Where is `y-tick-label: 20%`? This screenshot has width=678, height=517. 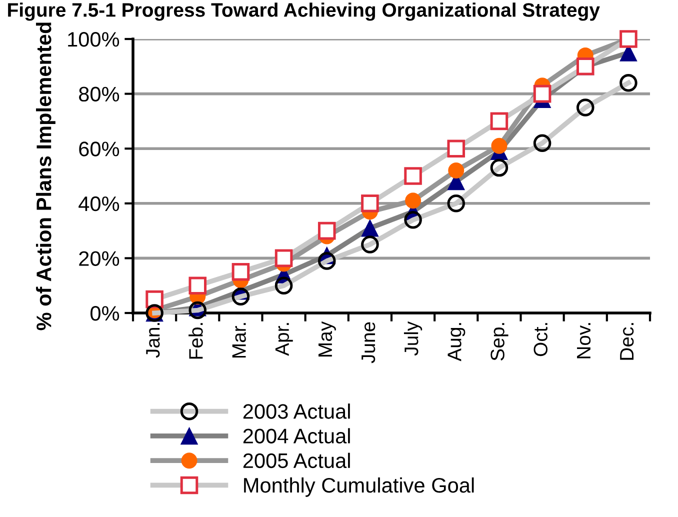 y-tick-label: 20% is located at coordinates (99, 258).